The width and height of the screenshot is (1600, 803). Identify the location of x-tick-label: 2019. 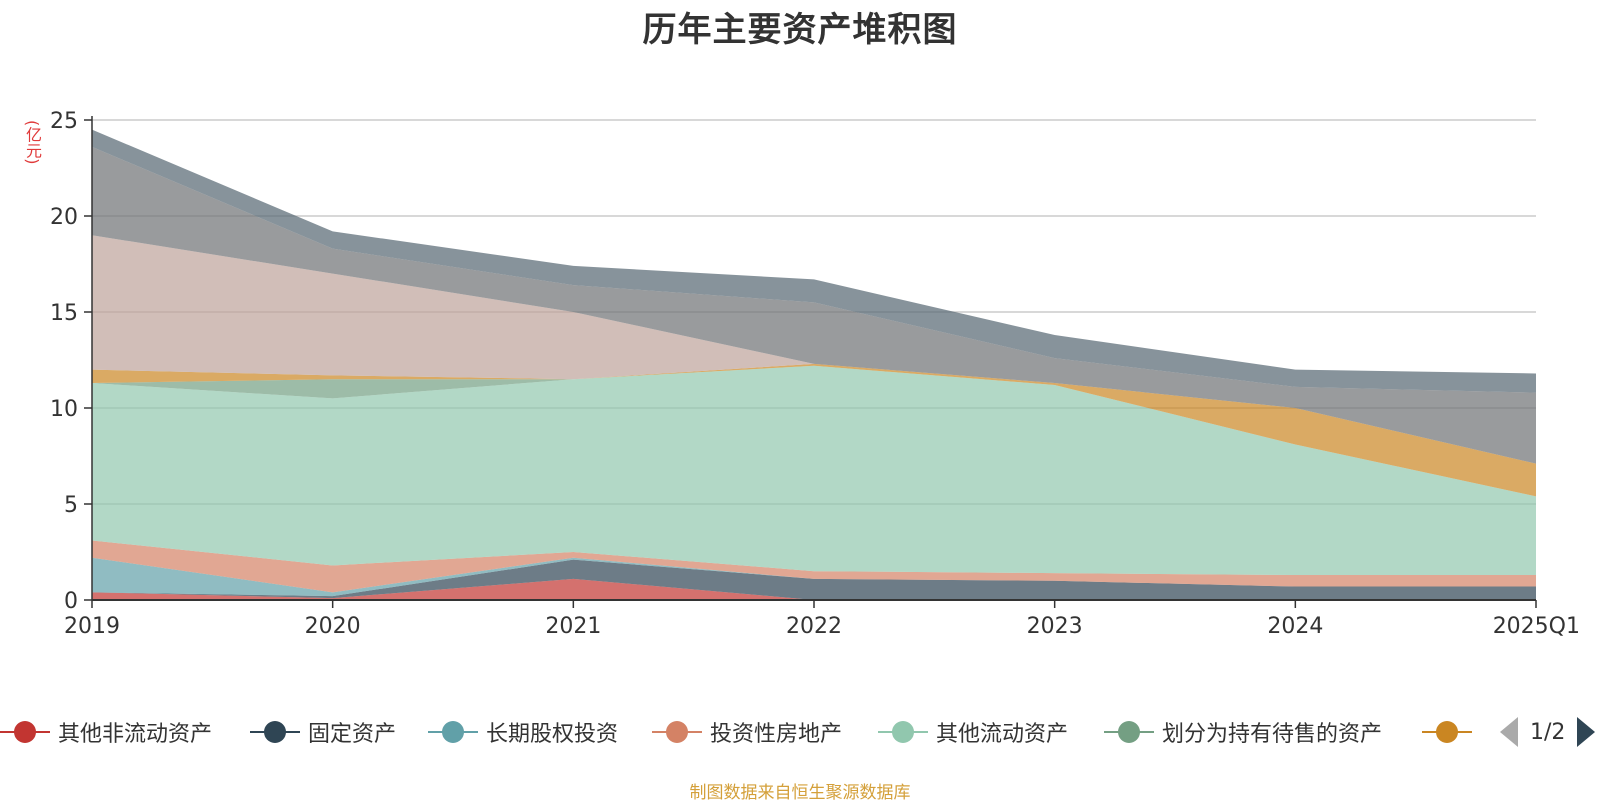
(92, 626).